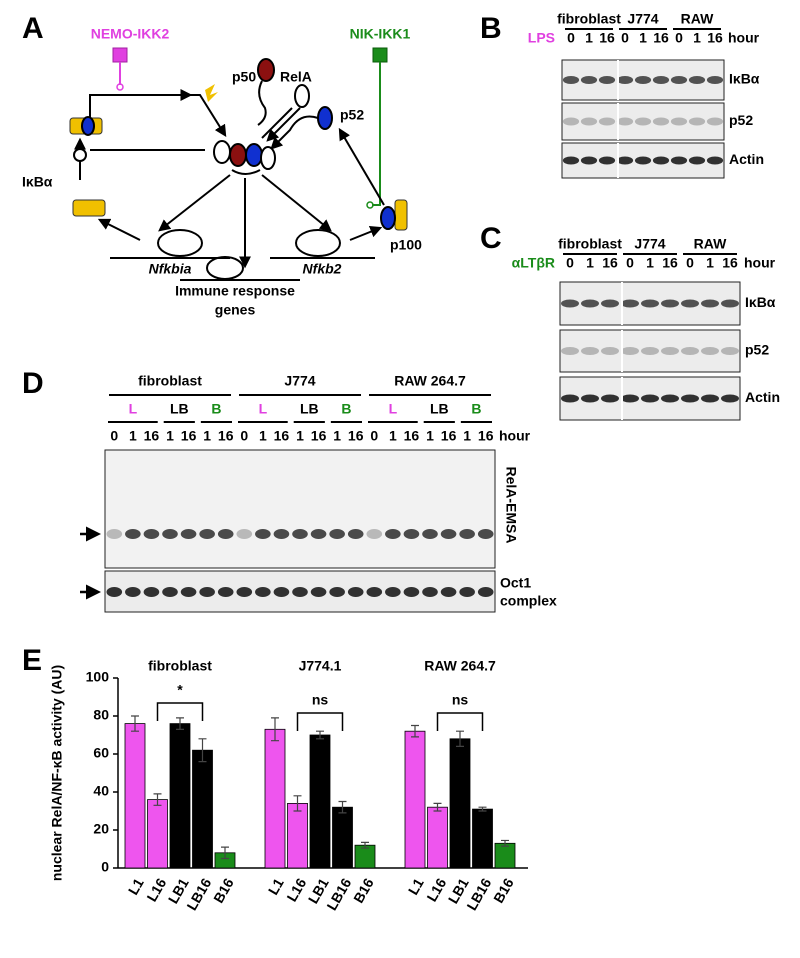 The width and height of the screenshot is (800, 958). I want to click on panel-label: D, so click(33, 383).